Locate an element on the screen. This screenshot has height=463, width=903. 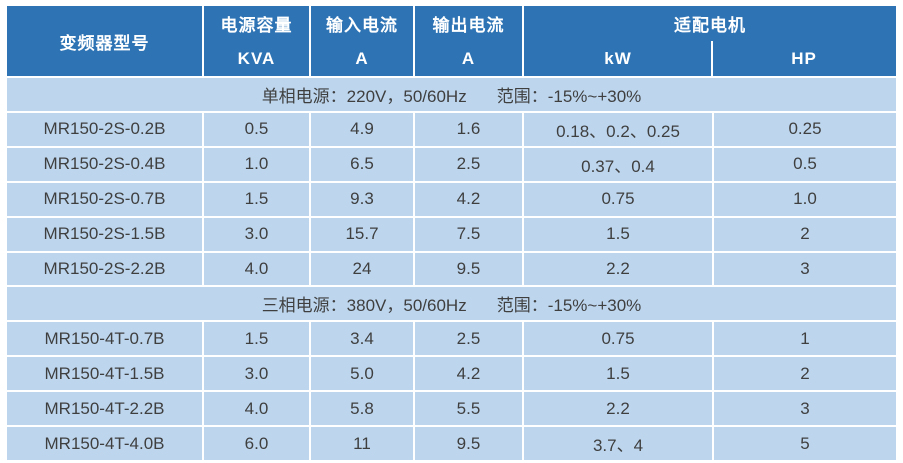
header-motor-units-row: kW HP is located at coordinates (710, 58).